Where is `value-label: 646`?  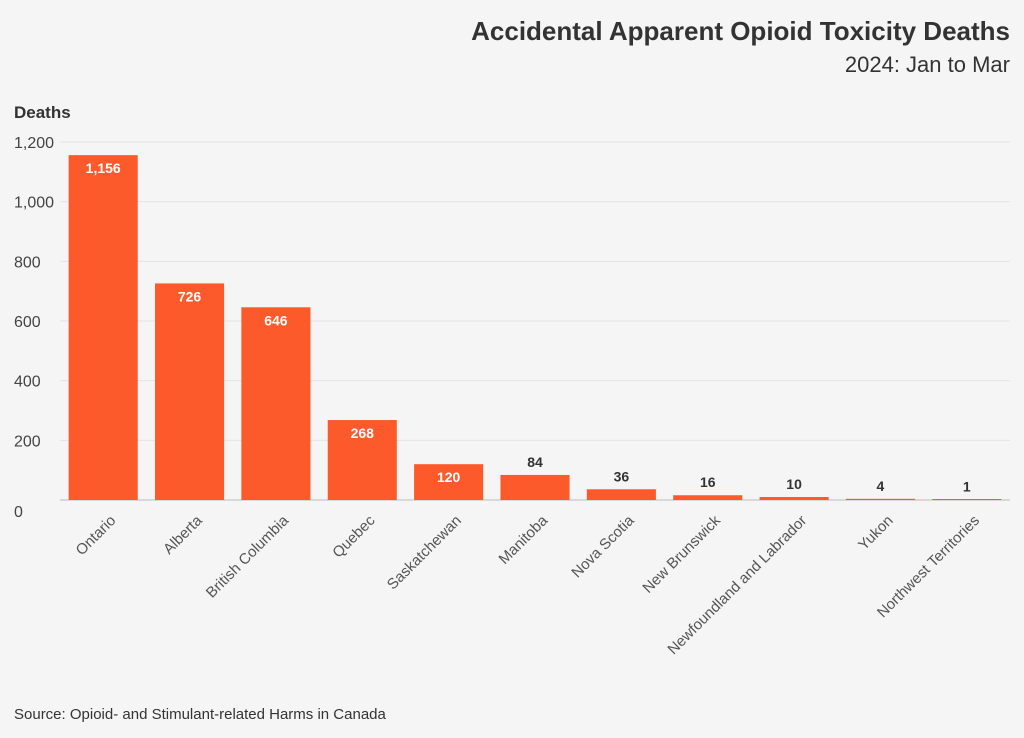
value-label: 646 is located at coordinates (276, 320).